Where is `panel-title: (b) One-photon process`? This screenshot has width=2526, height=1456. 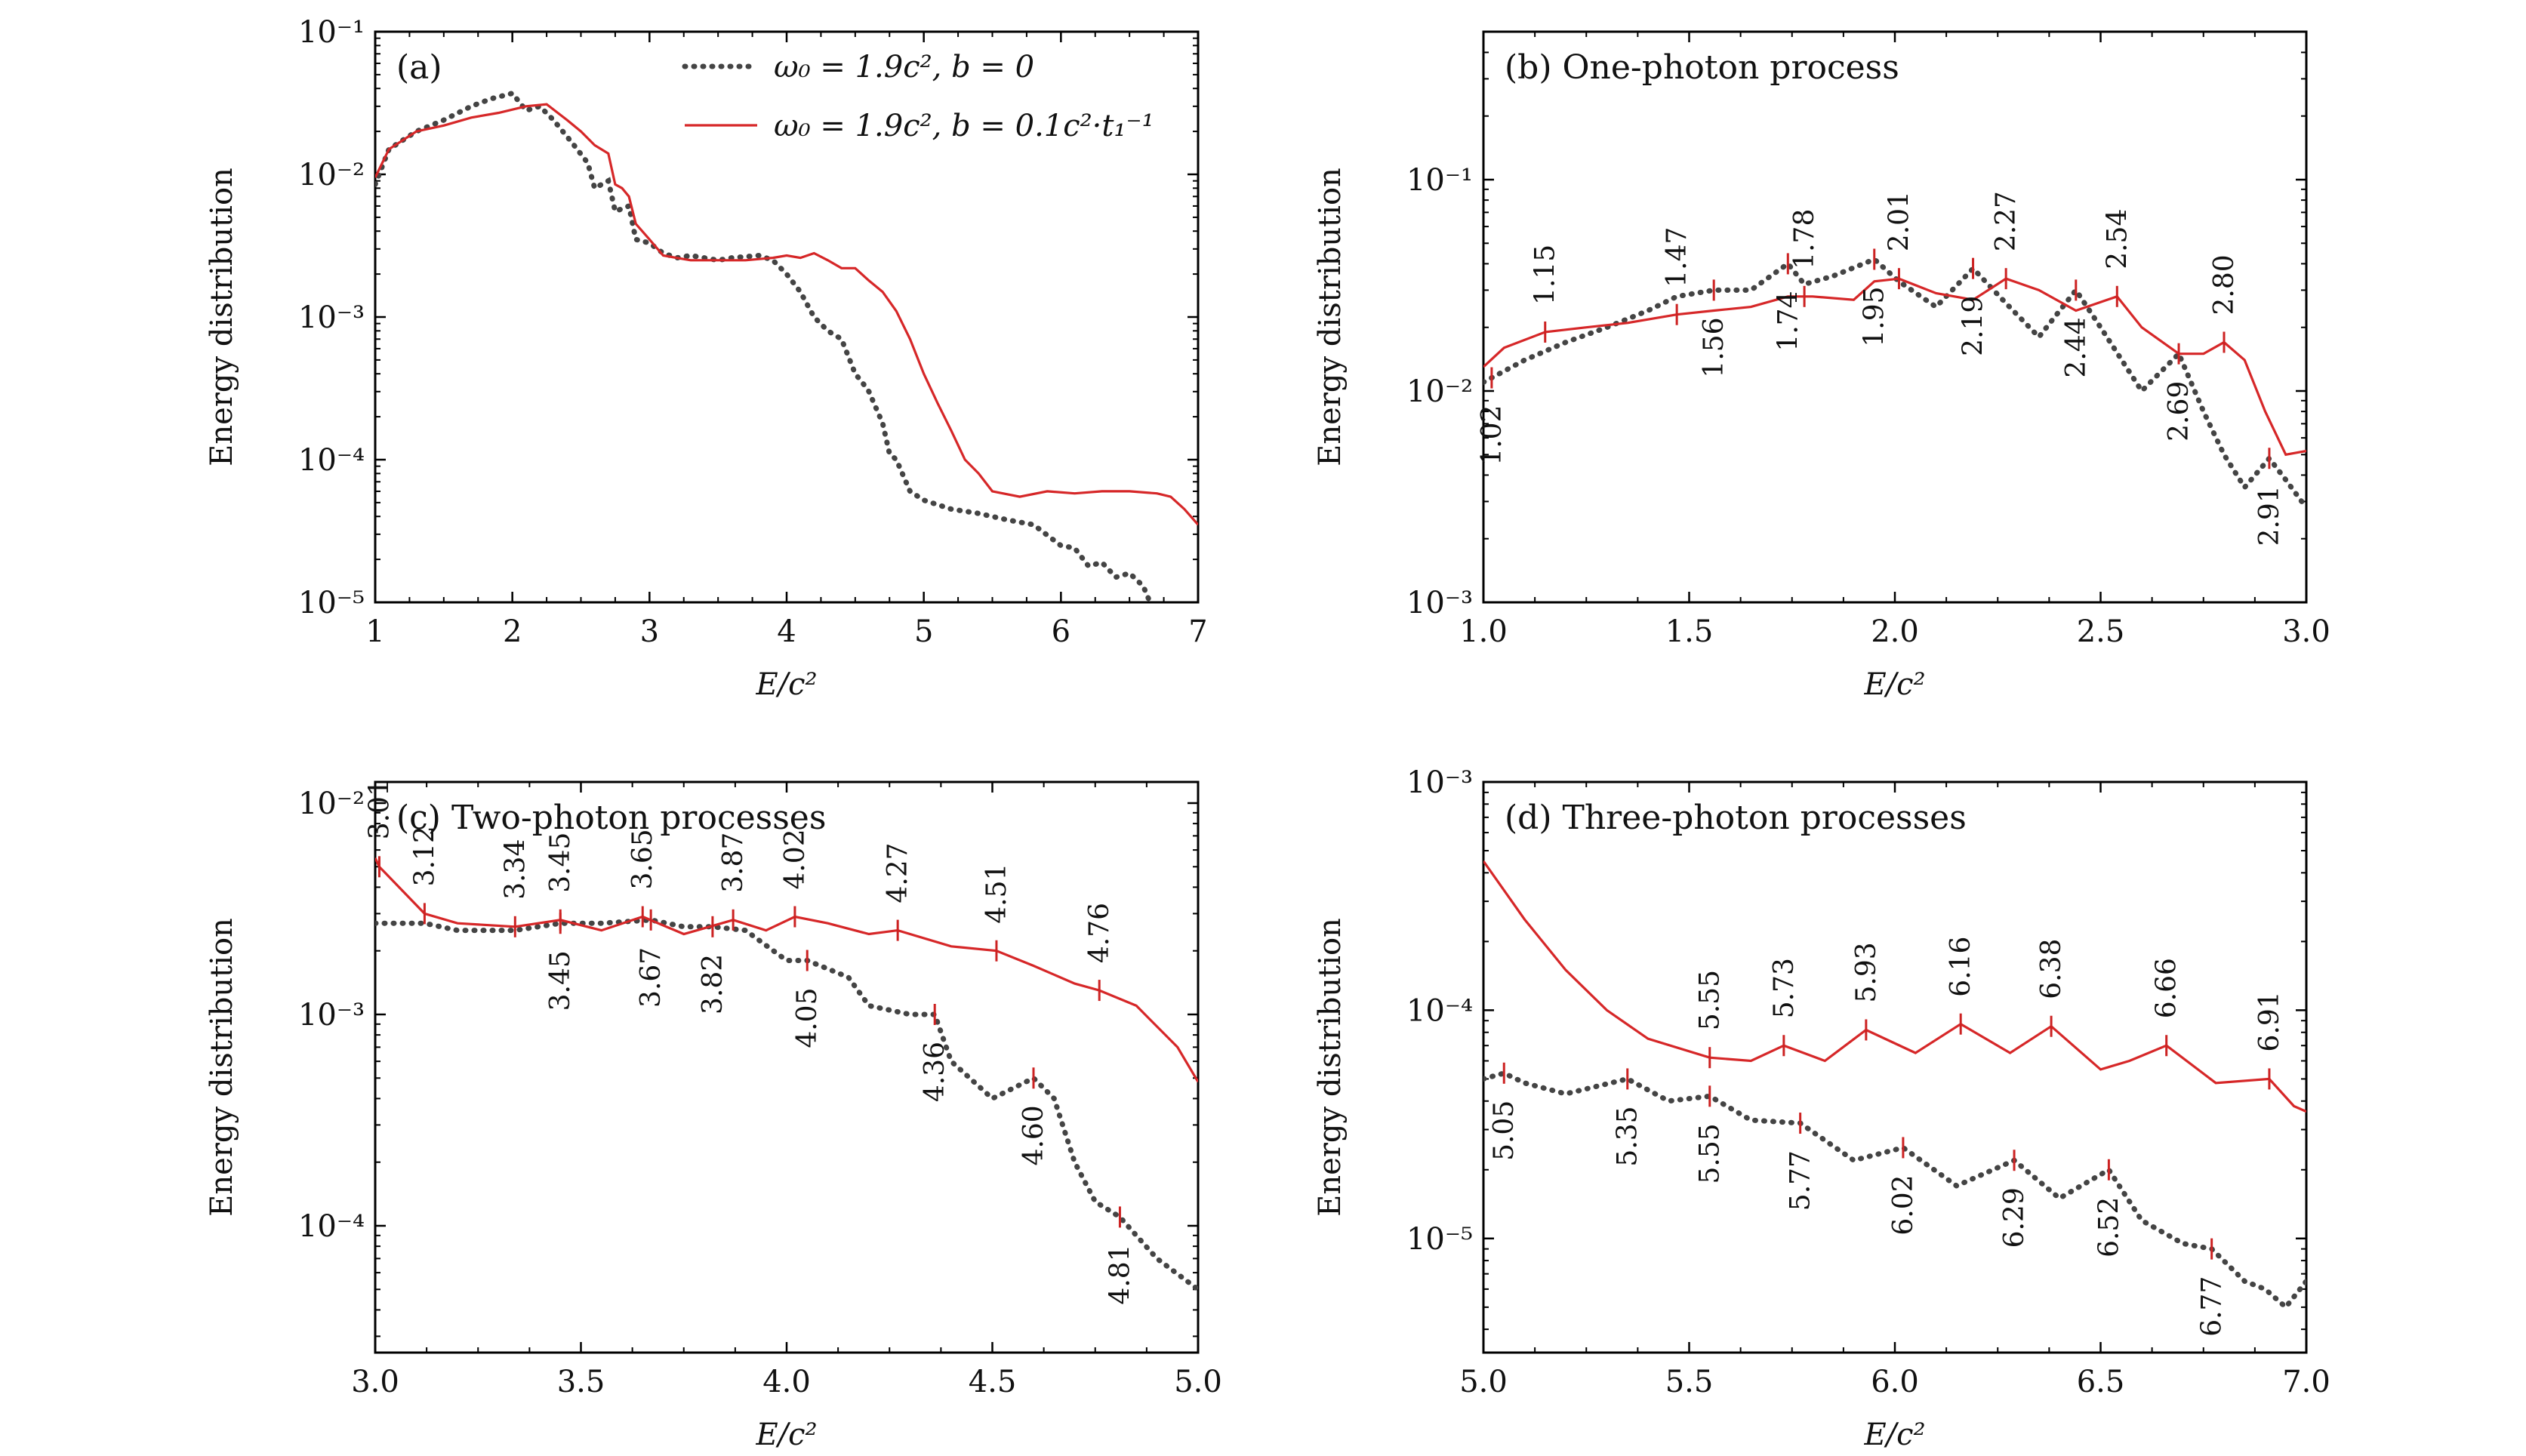 panel-title: (b) One-photon process is located at coordinates (1702, 67).